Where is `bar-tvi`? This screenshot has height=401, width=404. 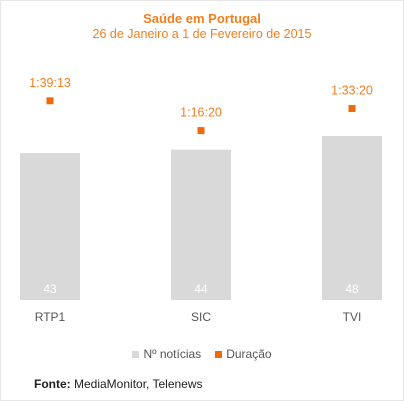 bar-tvi is located at coordinates (352, 218).